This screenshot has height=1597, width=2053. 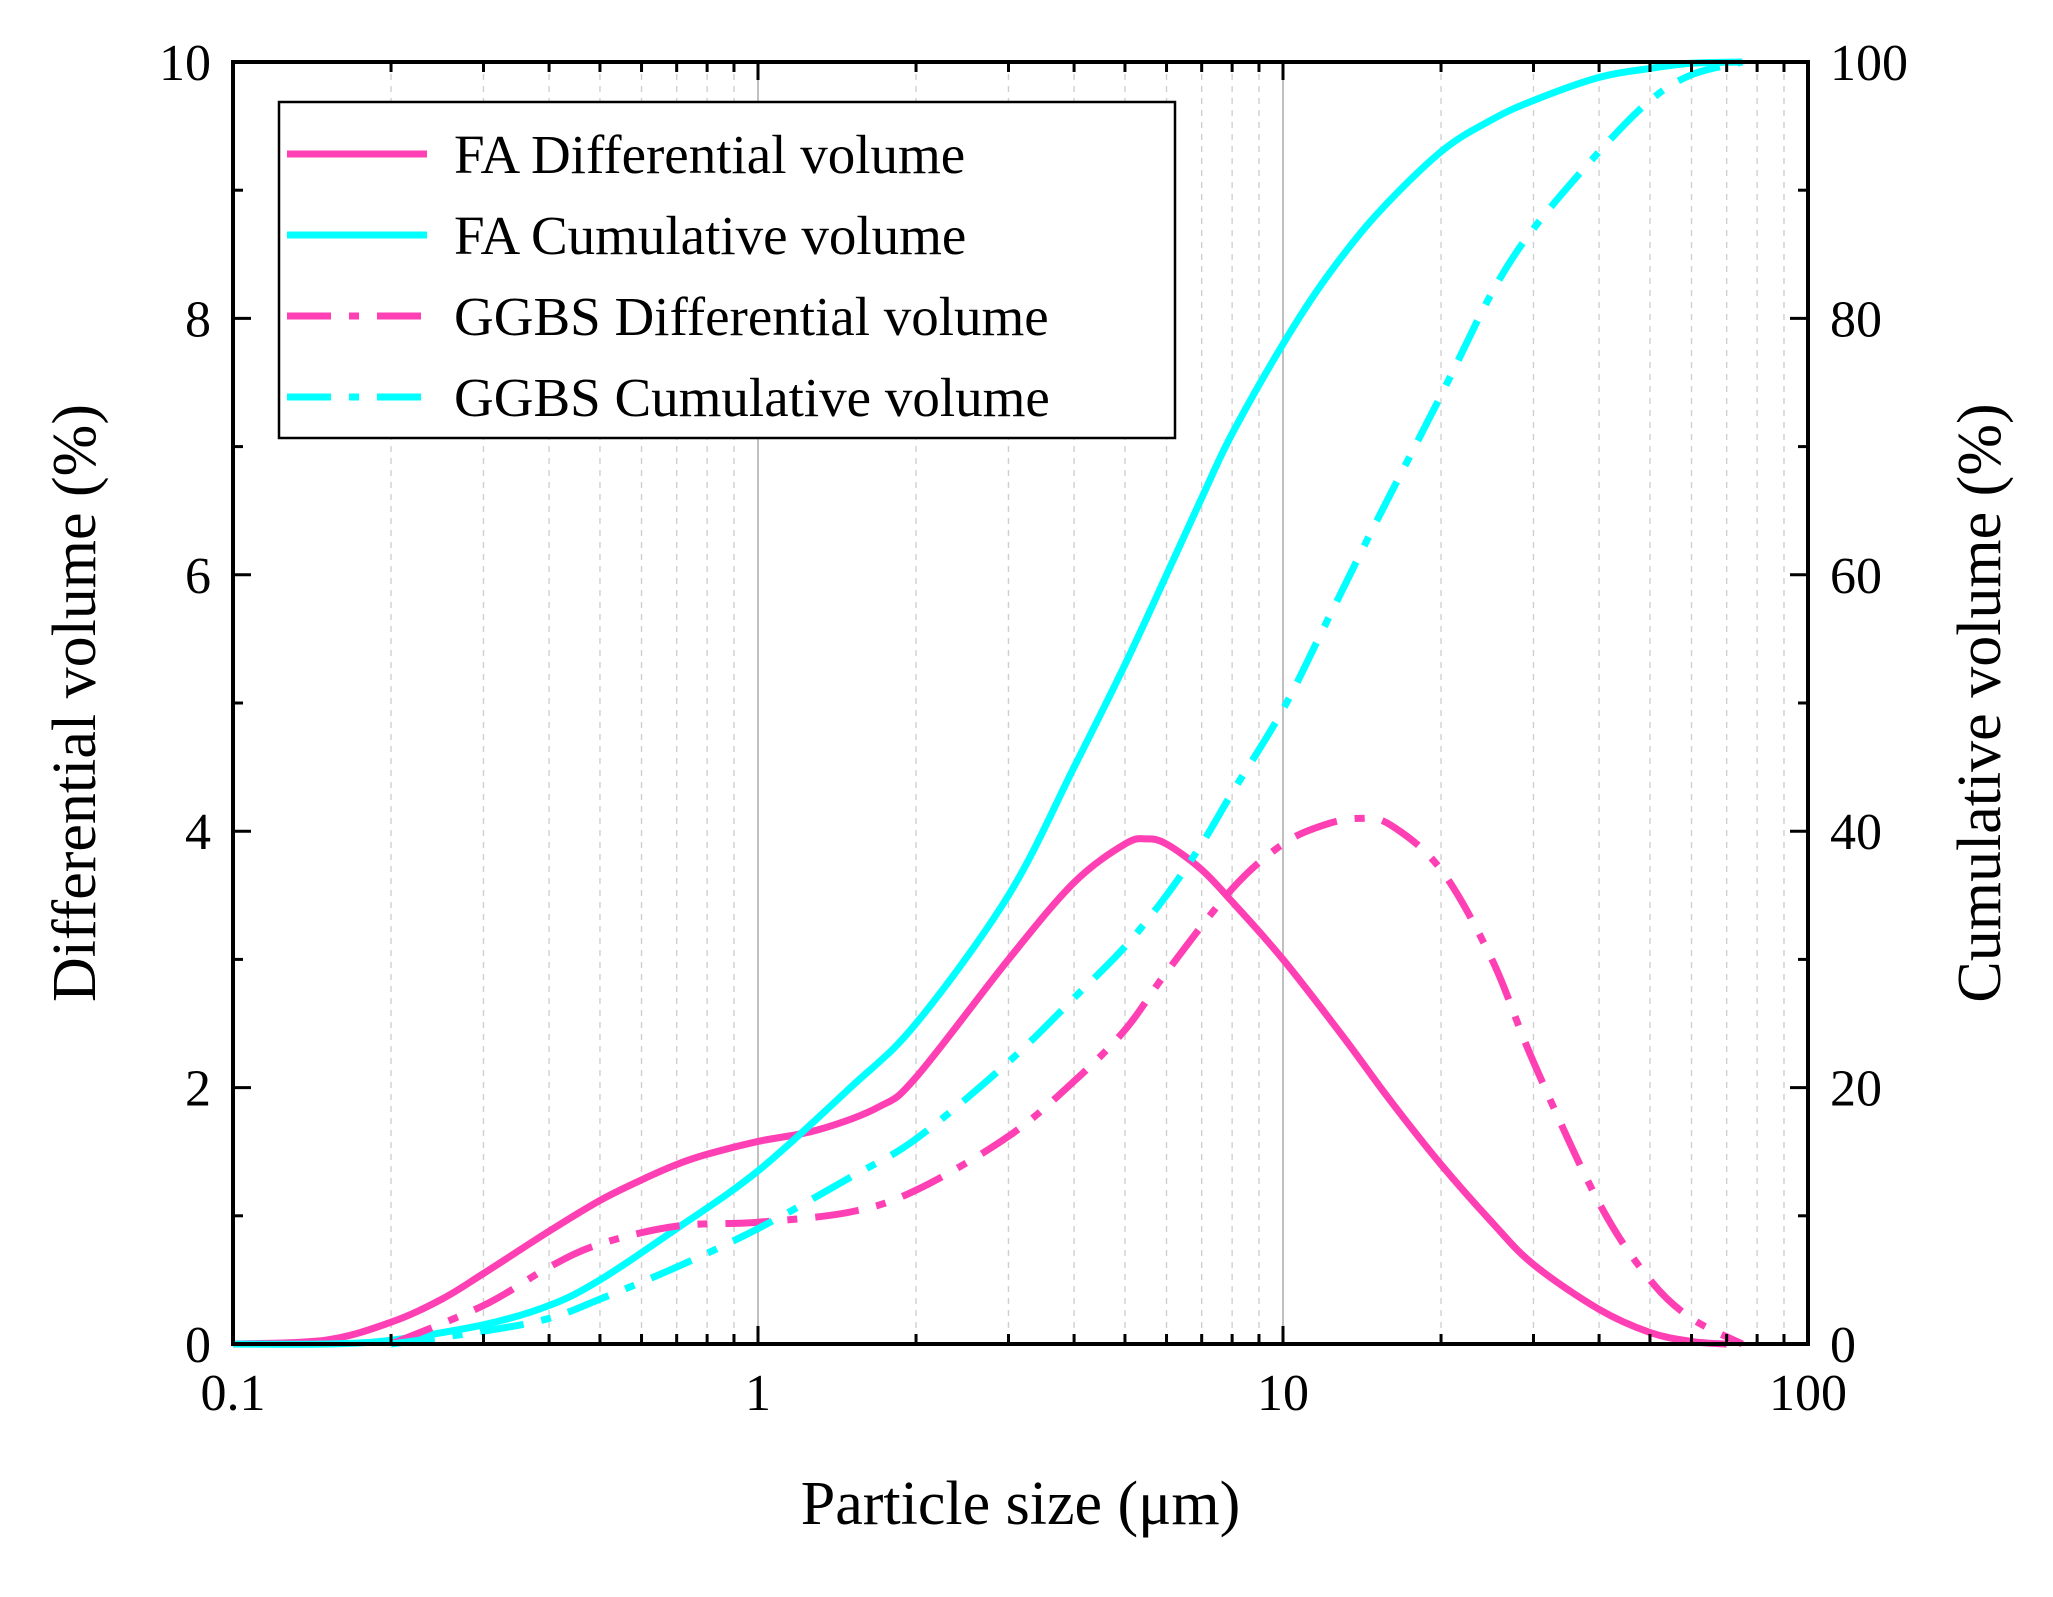 I want to click on y-tick-label: 10, so click(x=185, y=63).